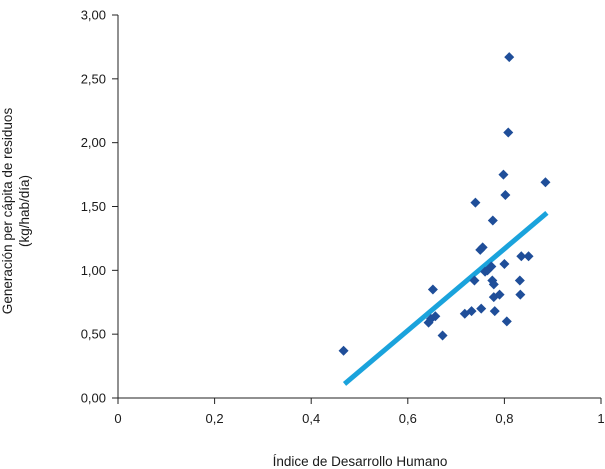 Image resolution: width=605 pixels, height=469 pixels. Describe the element at coordinates (93, 398) in the screenshot. I see `y-tick-label: 0,00` at that location.